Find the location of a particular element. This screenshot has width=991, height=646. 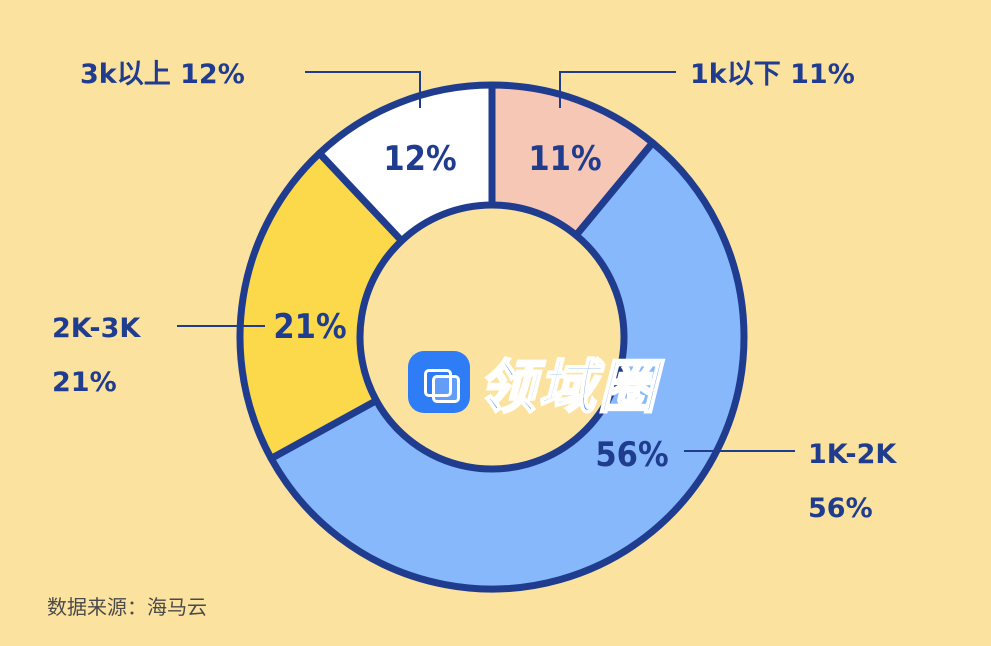

legend-label-2k-3k-name: 2K-3K is located at coordinates (96, 328).